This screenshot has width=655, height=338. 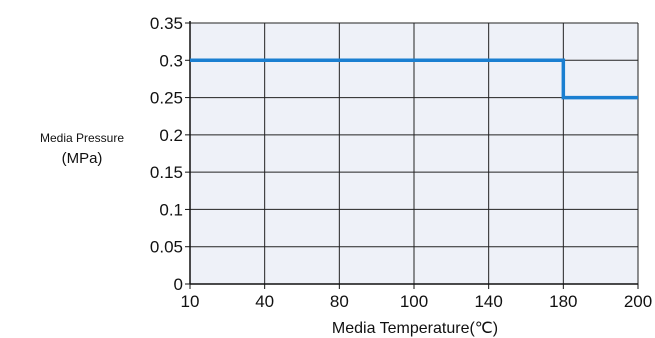 I want to click on x-tick-label: 100, so click(x=414, y=301).